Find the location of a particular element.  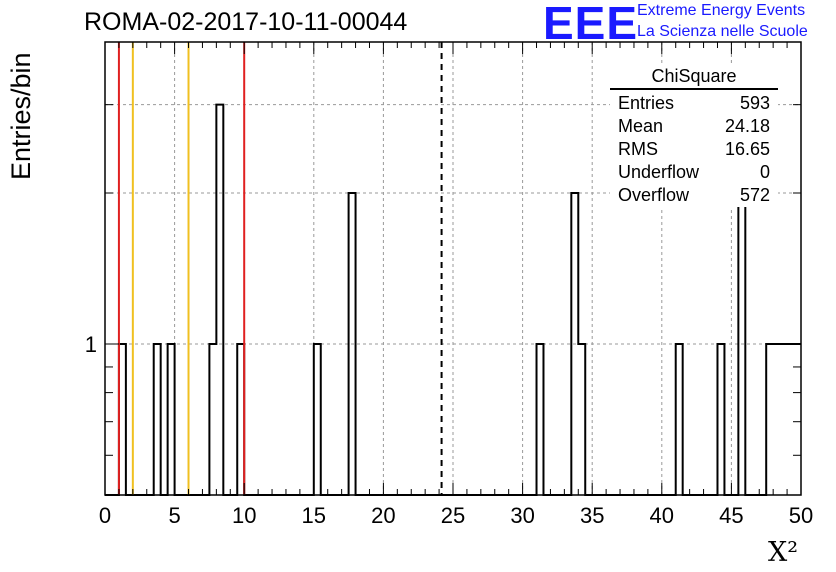

x-tick-label: 50 is located at coordinates (801, 515).